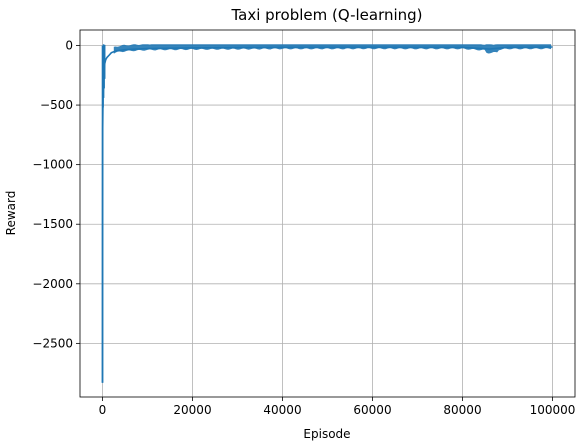 The height and width of the screenshot is (444, 582). I want to click on y-tick-label: −1000, so click(52, 165).